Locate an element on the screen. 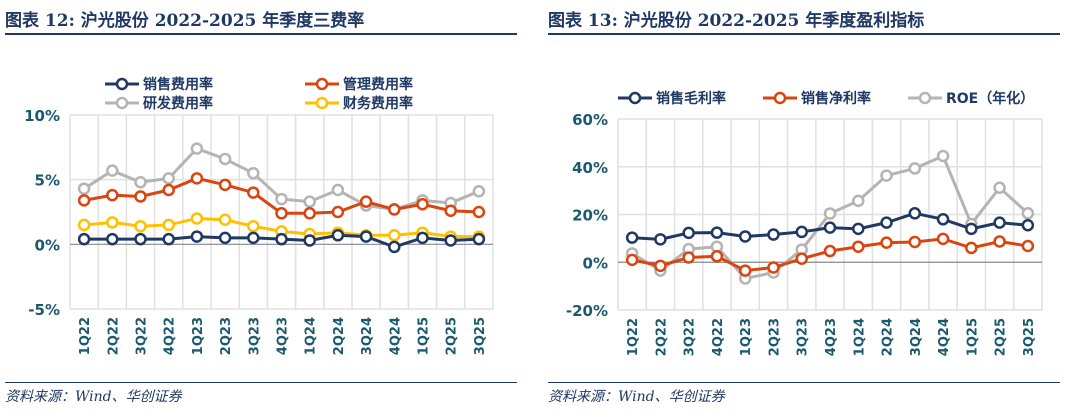  legend-label: ROE（年化） is located at coordinates (990, 98).